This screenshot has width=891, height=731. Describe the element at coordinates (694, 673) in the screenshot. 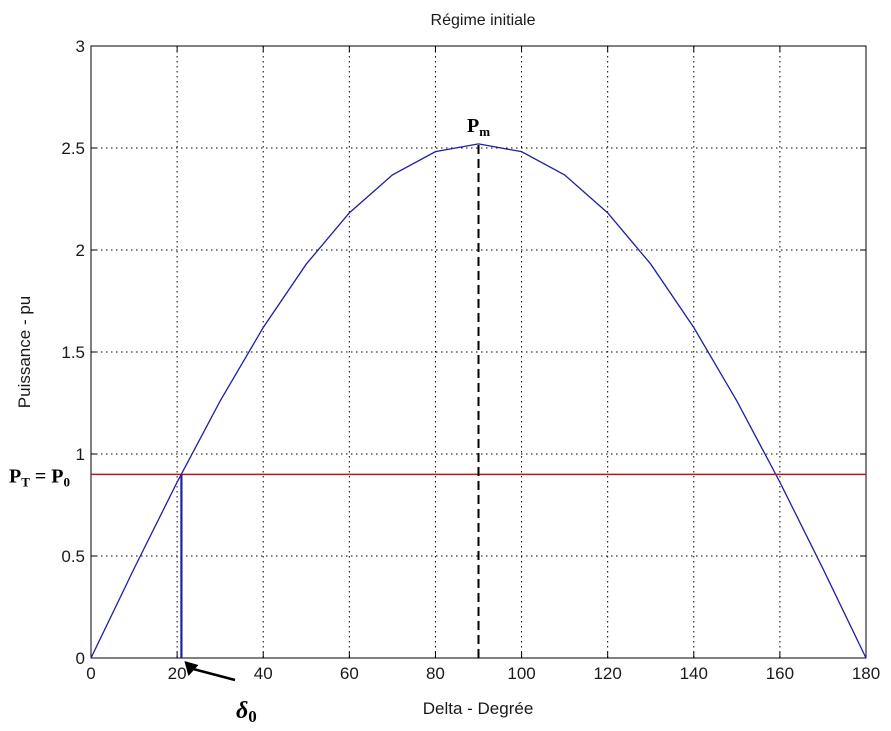

I see `x-tick-label: 140` at that location.